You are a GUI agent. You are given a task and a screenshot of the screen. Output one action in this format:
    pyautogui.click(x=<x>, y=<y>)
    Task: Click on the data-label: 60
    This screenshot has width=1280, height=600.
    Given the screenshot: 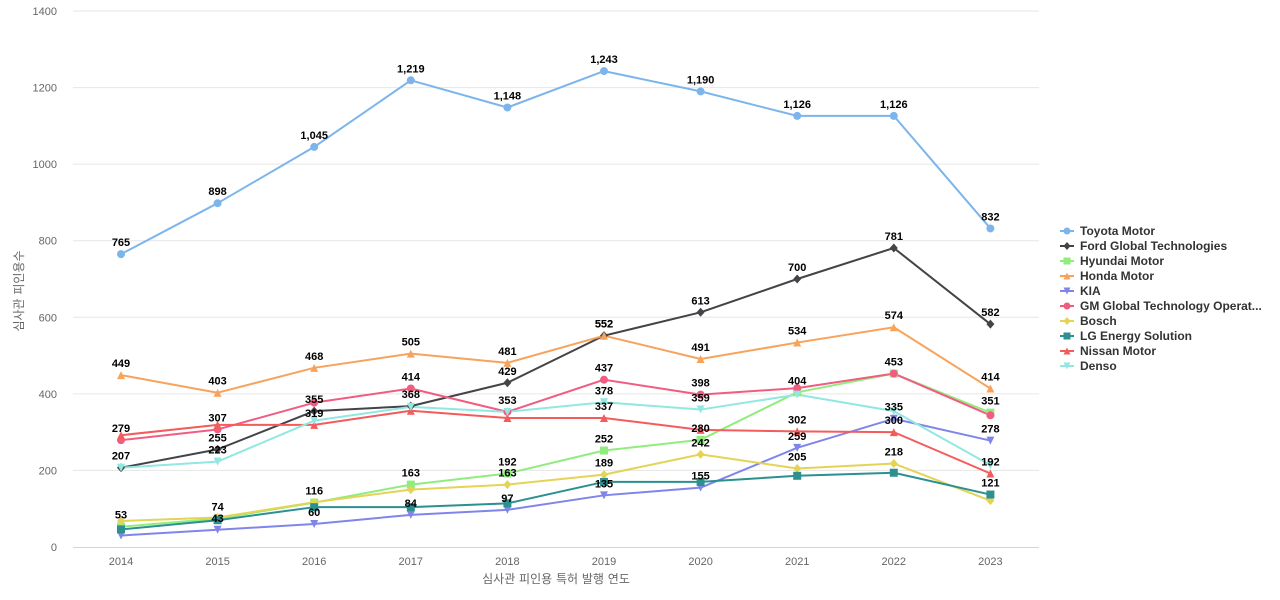 What is the action you would take?
    pyautogui.click(x=314, y=513)
    